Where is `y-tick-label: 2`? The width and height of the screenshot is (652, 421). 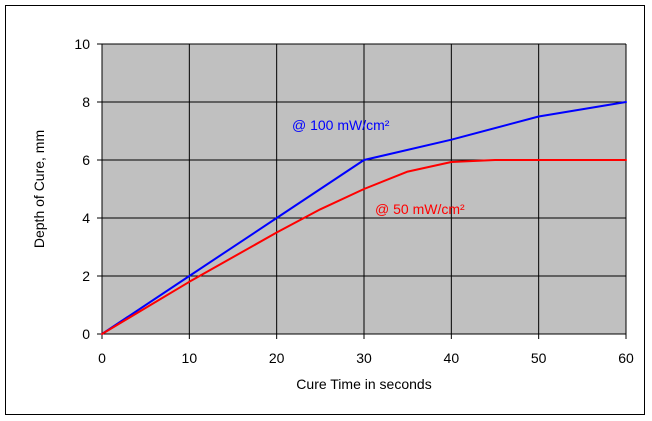
y-tick-label: 2 is located at coordinates (86, 276).